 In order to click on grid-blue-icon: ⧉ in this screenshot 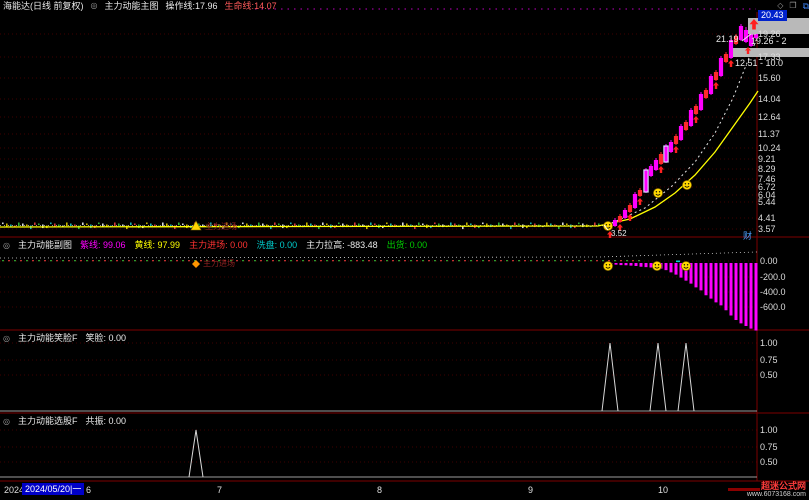, I will do `click(805, 6)`.